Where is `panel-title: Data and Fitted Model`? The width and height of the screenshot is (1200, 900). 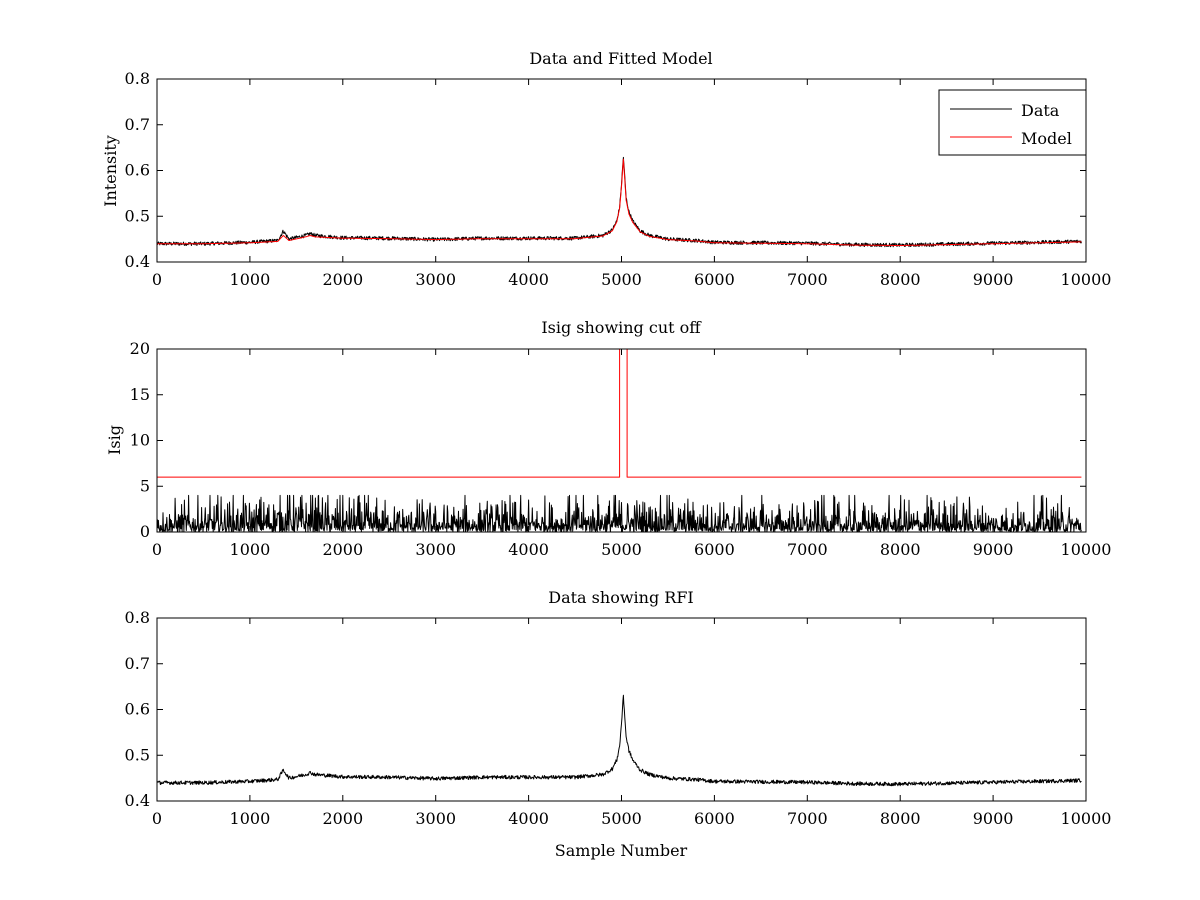
panel-title: Data and Fitted Model is located at coordinates (620, 58).